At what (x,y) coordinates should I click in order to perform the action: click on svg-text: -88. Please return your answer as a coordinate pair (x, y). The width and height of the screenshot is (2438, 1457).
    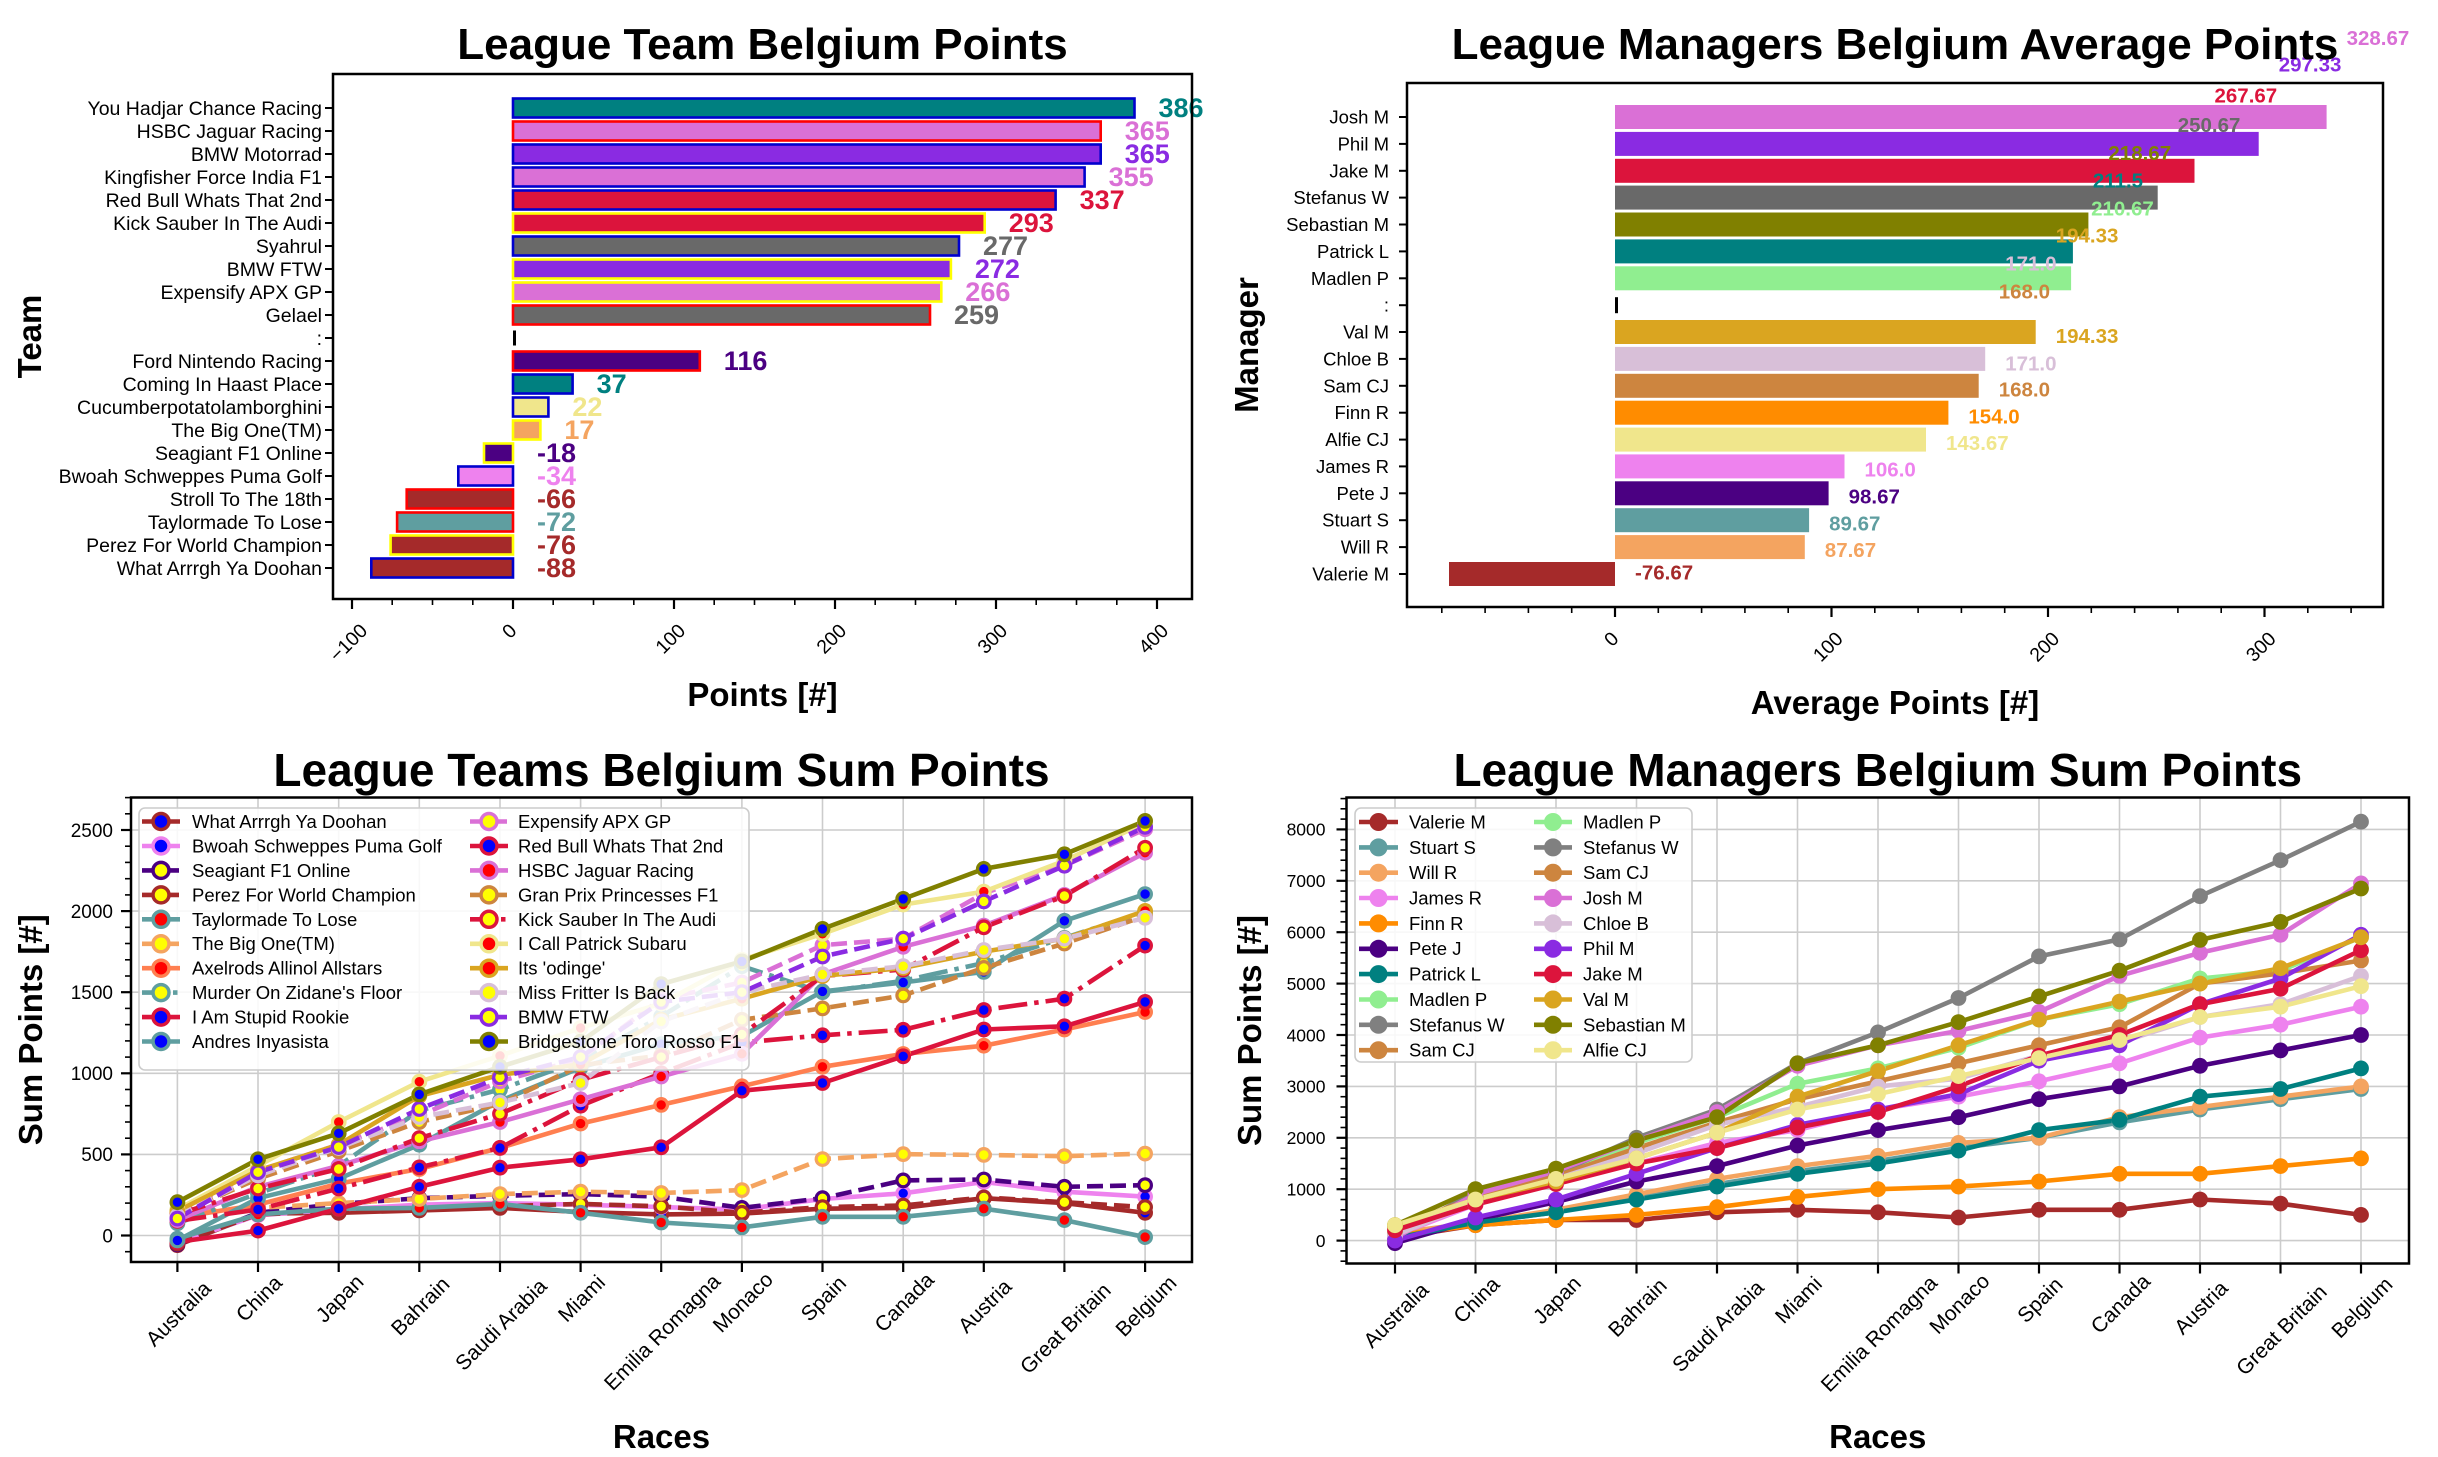
    Looking at the image, I should click on (556, 568).